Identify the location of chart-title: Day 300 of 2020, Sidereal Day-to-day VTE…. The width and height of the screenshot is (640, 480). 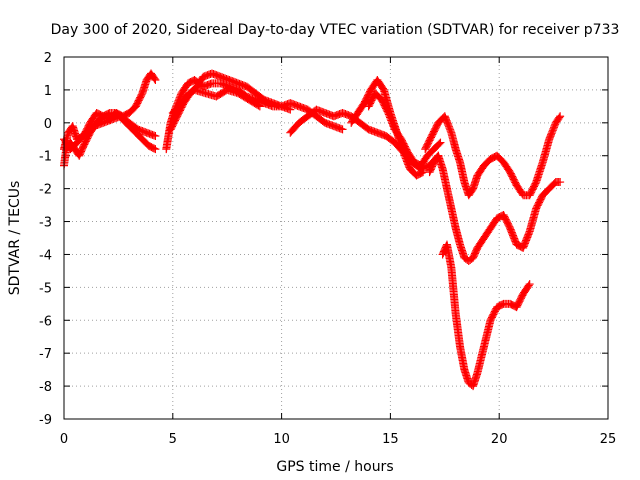
(335, 30).